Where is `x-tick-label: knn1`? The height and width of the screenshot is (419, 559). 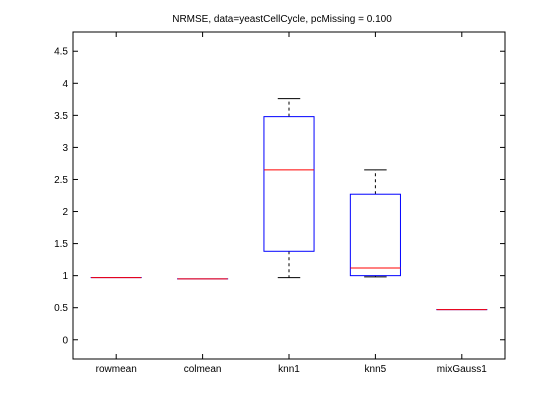 x-tick-label: knn1 is located at coordinates (289, 369).